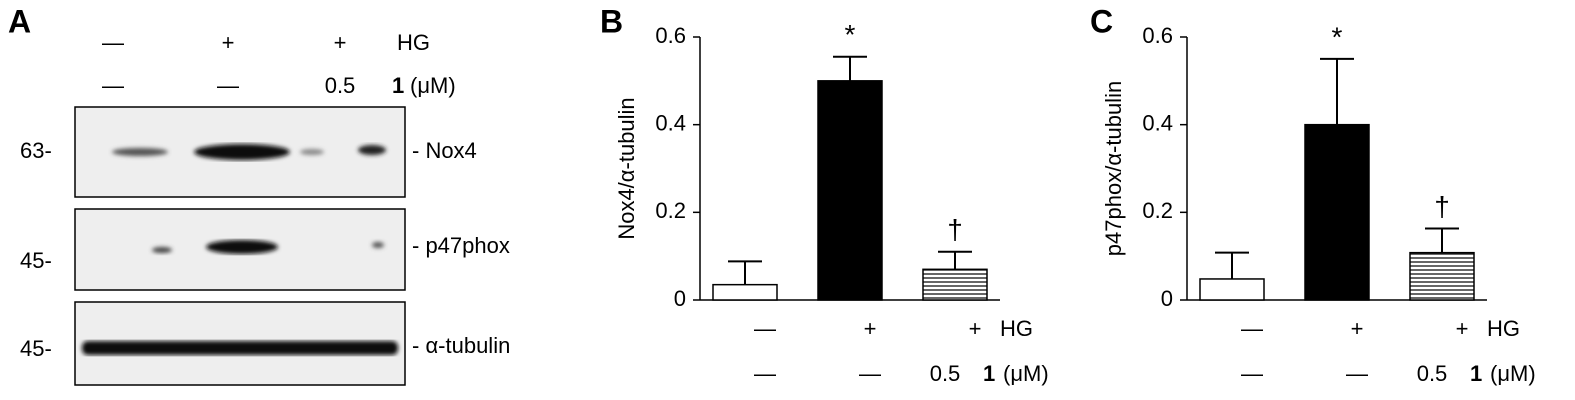 Image resolution: width=1575 pixels, height=400 pixels. Describe the element at coordinates (461, 345) in the screenshot. I see `band-label: - α-tubulin` at that location.